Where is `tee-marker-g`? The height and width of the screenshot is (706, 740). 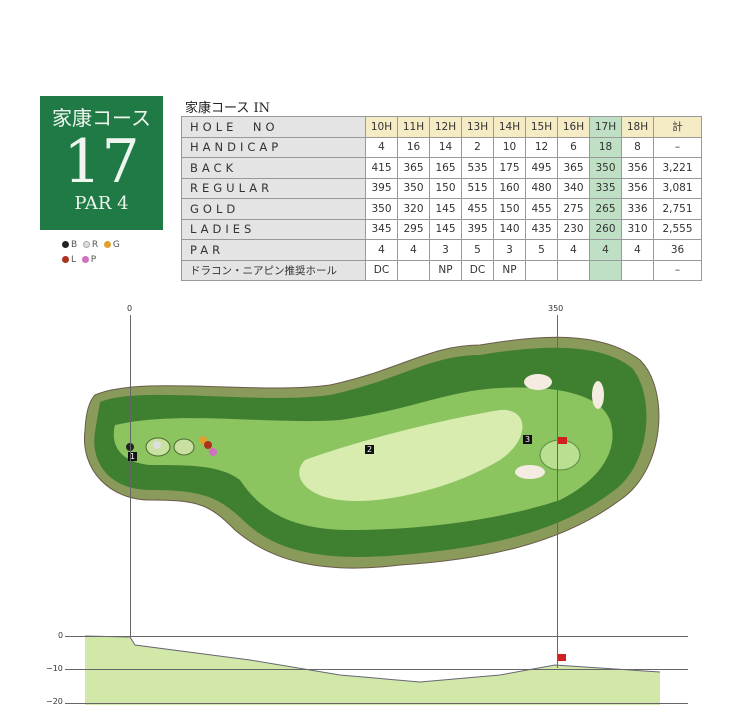
tee-marker-g is located at coordinates (203, 440).